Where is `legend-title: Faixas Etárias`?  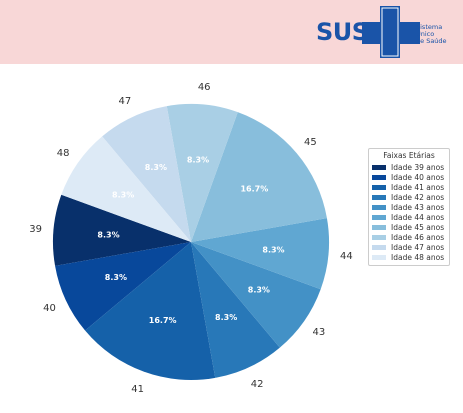 legend-title: Faixas Etárias is located at coordinates (409, 155).